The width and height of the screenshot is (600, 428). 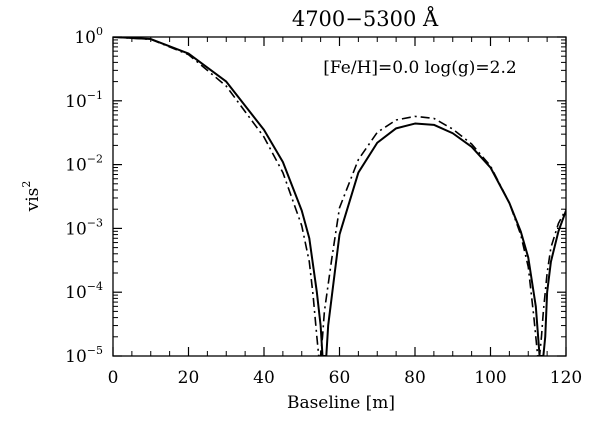 I want to click on y-axis-label: vis2, so click(x=31, y=197).